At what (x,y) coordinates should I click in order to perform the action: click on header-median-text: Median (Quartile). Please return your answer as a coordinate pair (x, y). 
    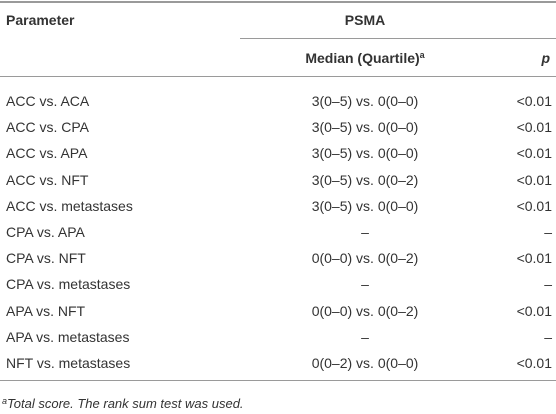
    Looking at the image, I should click on (362, 58).